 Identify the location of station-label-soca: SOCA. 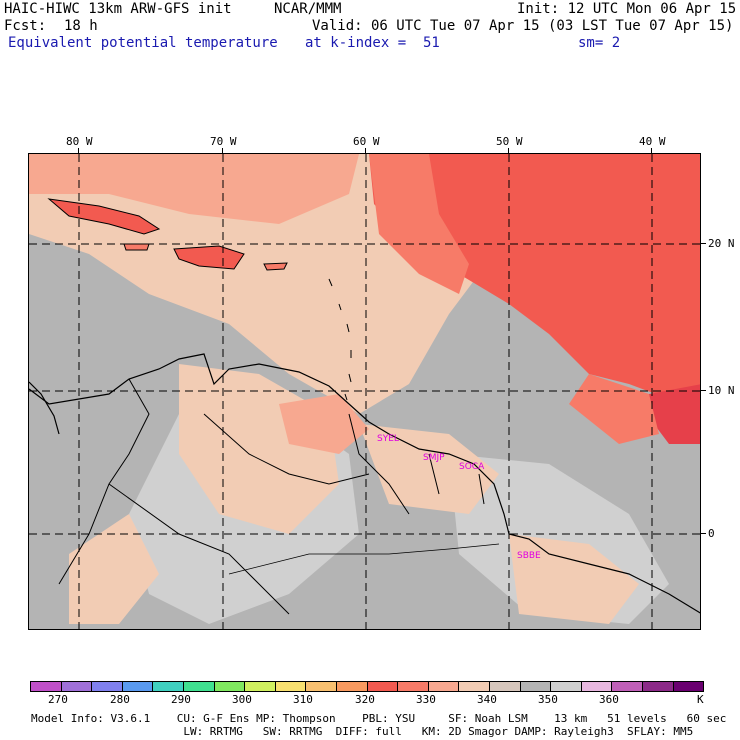
(472, 467).